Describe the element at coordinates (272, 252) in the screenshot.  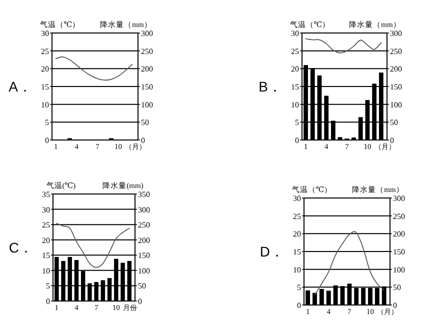
I see `text: D．` at that location.